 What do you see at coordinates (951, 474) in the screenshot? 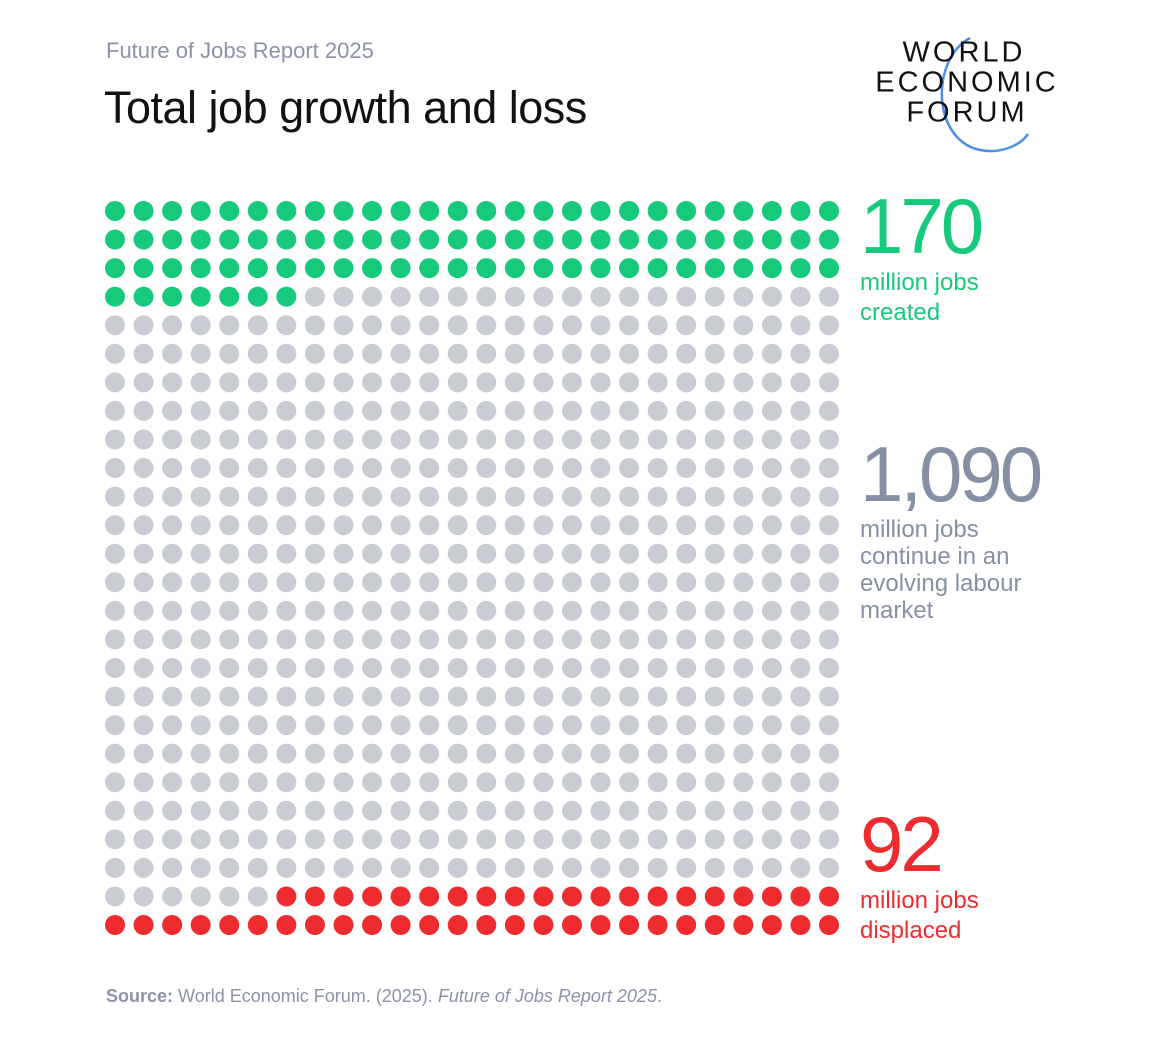
I see `value-label: 1,090` at bounding box center [951, 474].